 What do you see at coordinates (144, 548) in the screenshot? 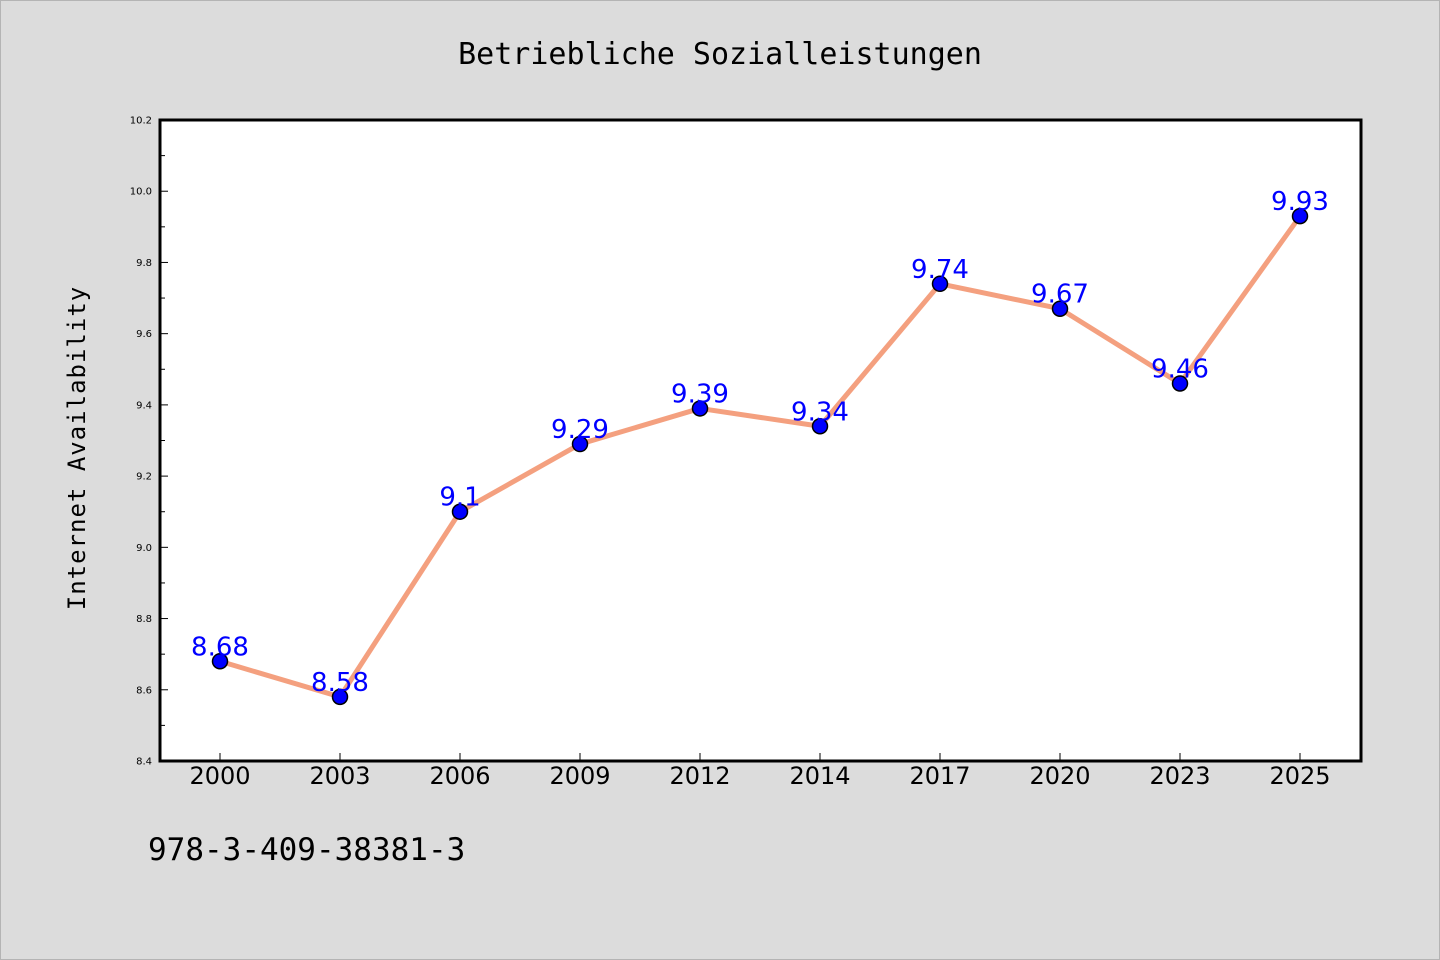
I see `y-tick-label: 9.0` at bounding box center [144, 548].